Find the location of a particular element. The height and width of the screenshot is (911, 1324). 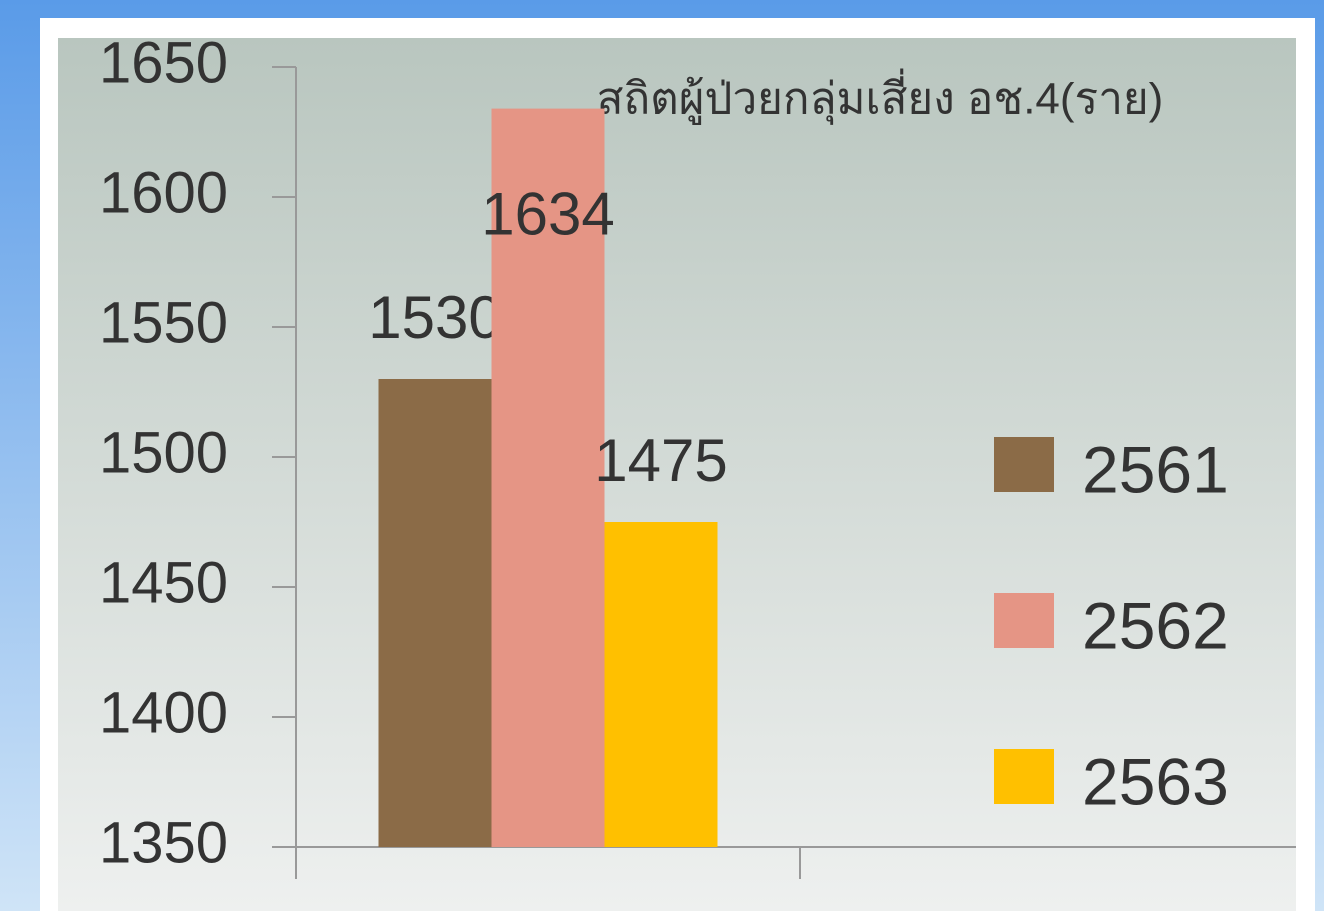

y-tick-label: 1400 is located at coordinates (163, 712).